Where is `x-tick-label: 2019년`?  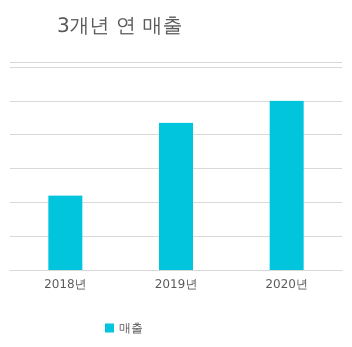
x-tick-label: 2019년 is located at coordinates (176, 284).